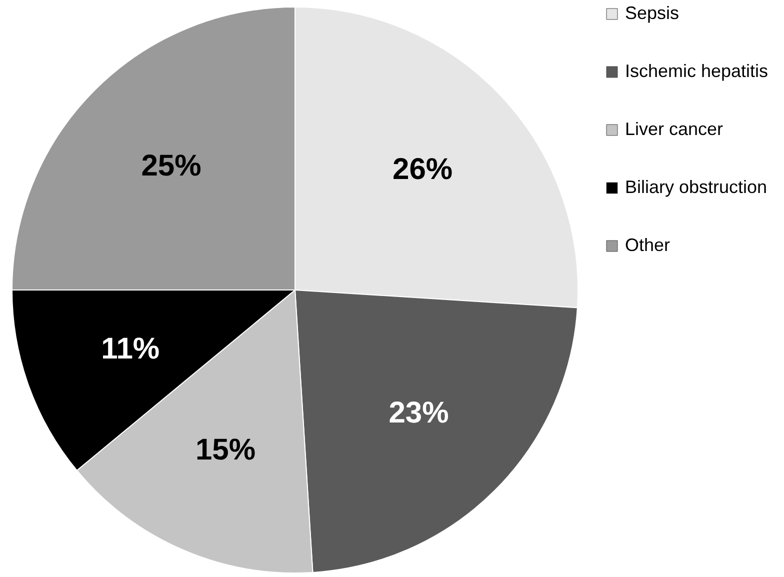 This screenshot has width=784, height=577. Describe the element at coordinates (422, 169) in the screenshot. I see `data-label: 26%` at that location.